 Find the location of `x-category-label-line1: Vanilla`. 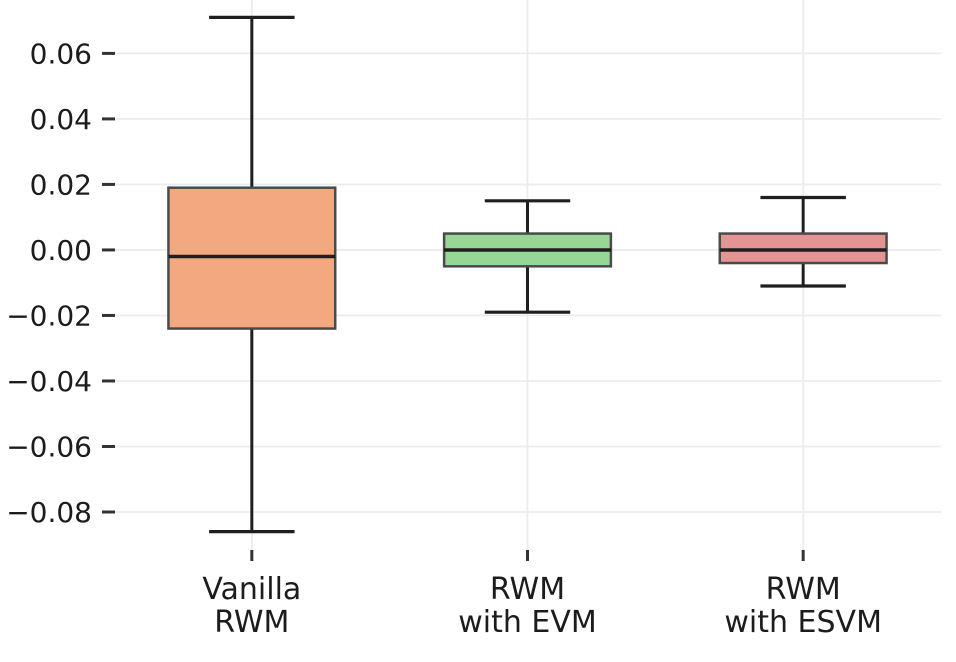

x-category-label-line1: Vanilla is located at coordinates (251, 589).